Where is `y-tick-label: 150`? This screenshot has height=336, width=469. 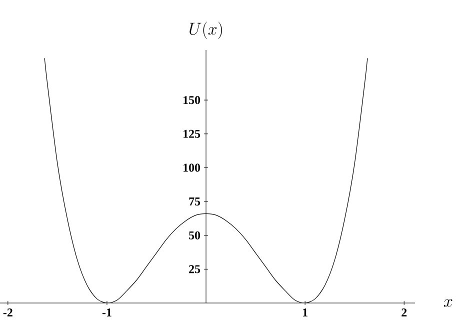
y-tick-label: 150 is located at coordinates (192, 100).